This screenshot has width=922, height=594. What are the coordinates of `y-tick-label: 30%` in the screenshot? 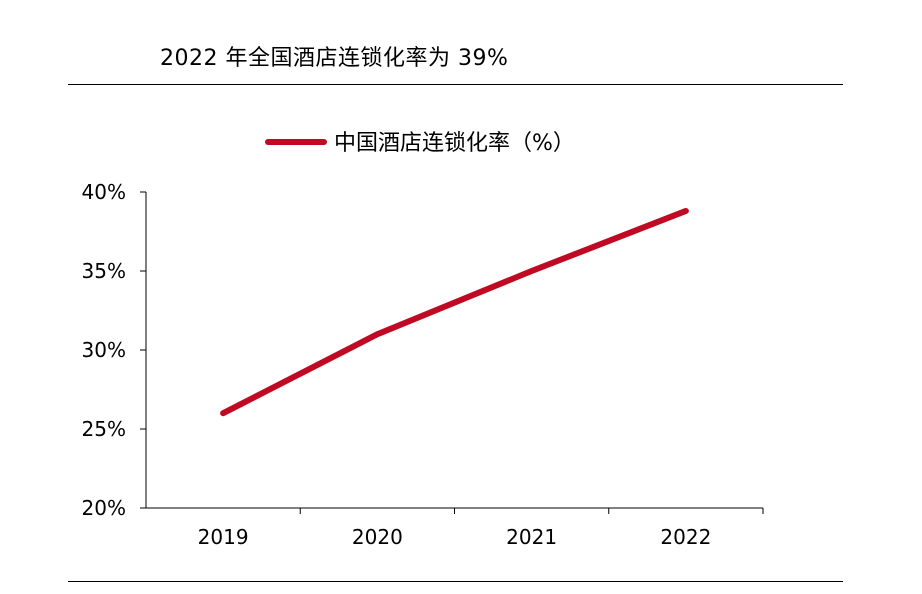 It's located at (104, 350).